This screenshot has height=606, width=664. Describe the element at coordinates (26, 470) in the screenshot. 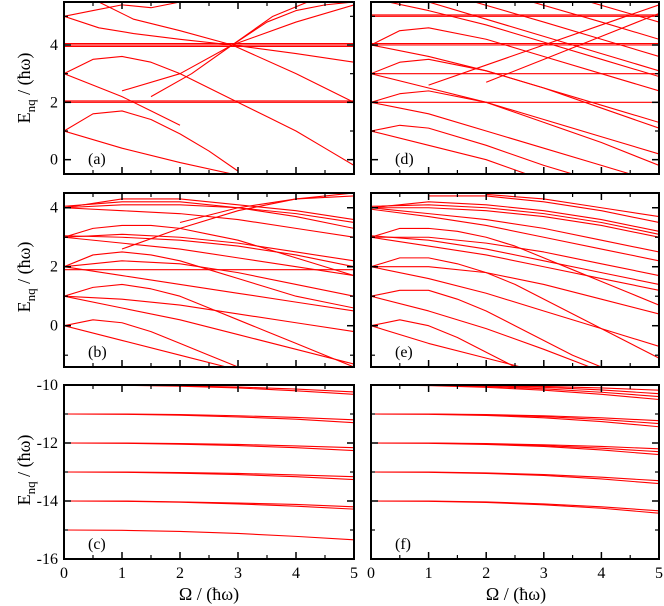

I see `y-axis-label-bottom: Enq / (ħω)` at that location.